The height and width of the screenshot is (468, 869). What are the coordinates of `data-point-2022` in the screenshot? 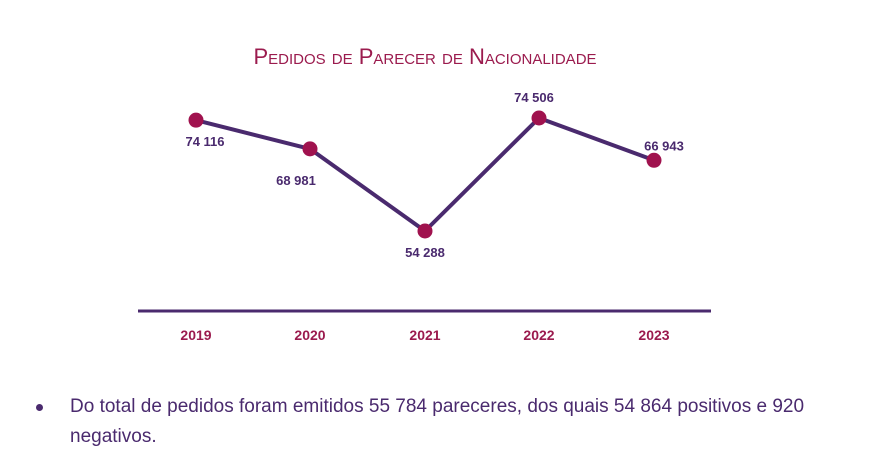 It's located at (539, 118).